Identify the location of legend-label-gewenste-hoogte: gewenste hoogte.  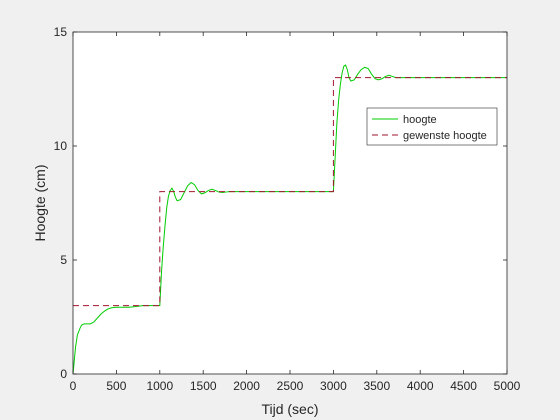
(445, 136).